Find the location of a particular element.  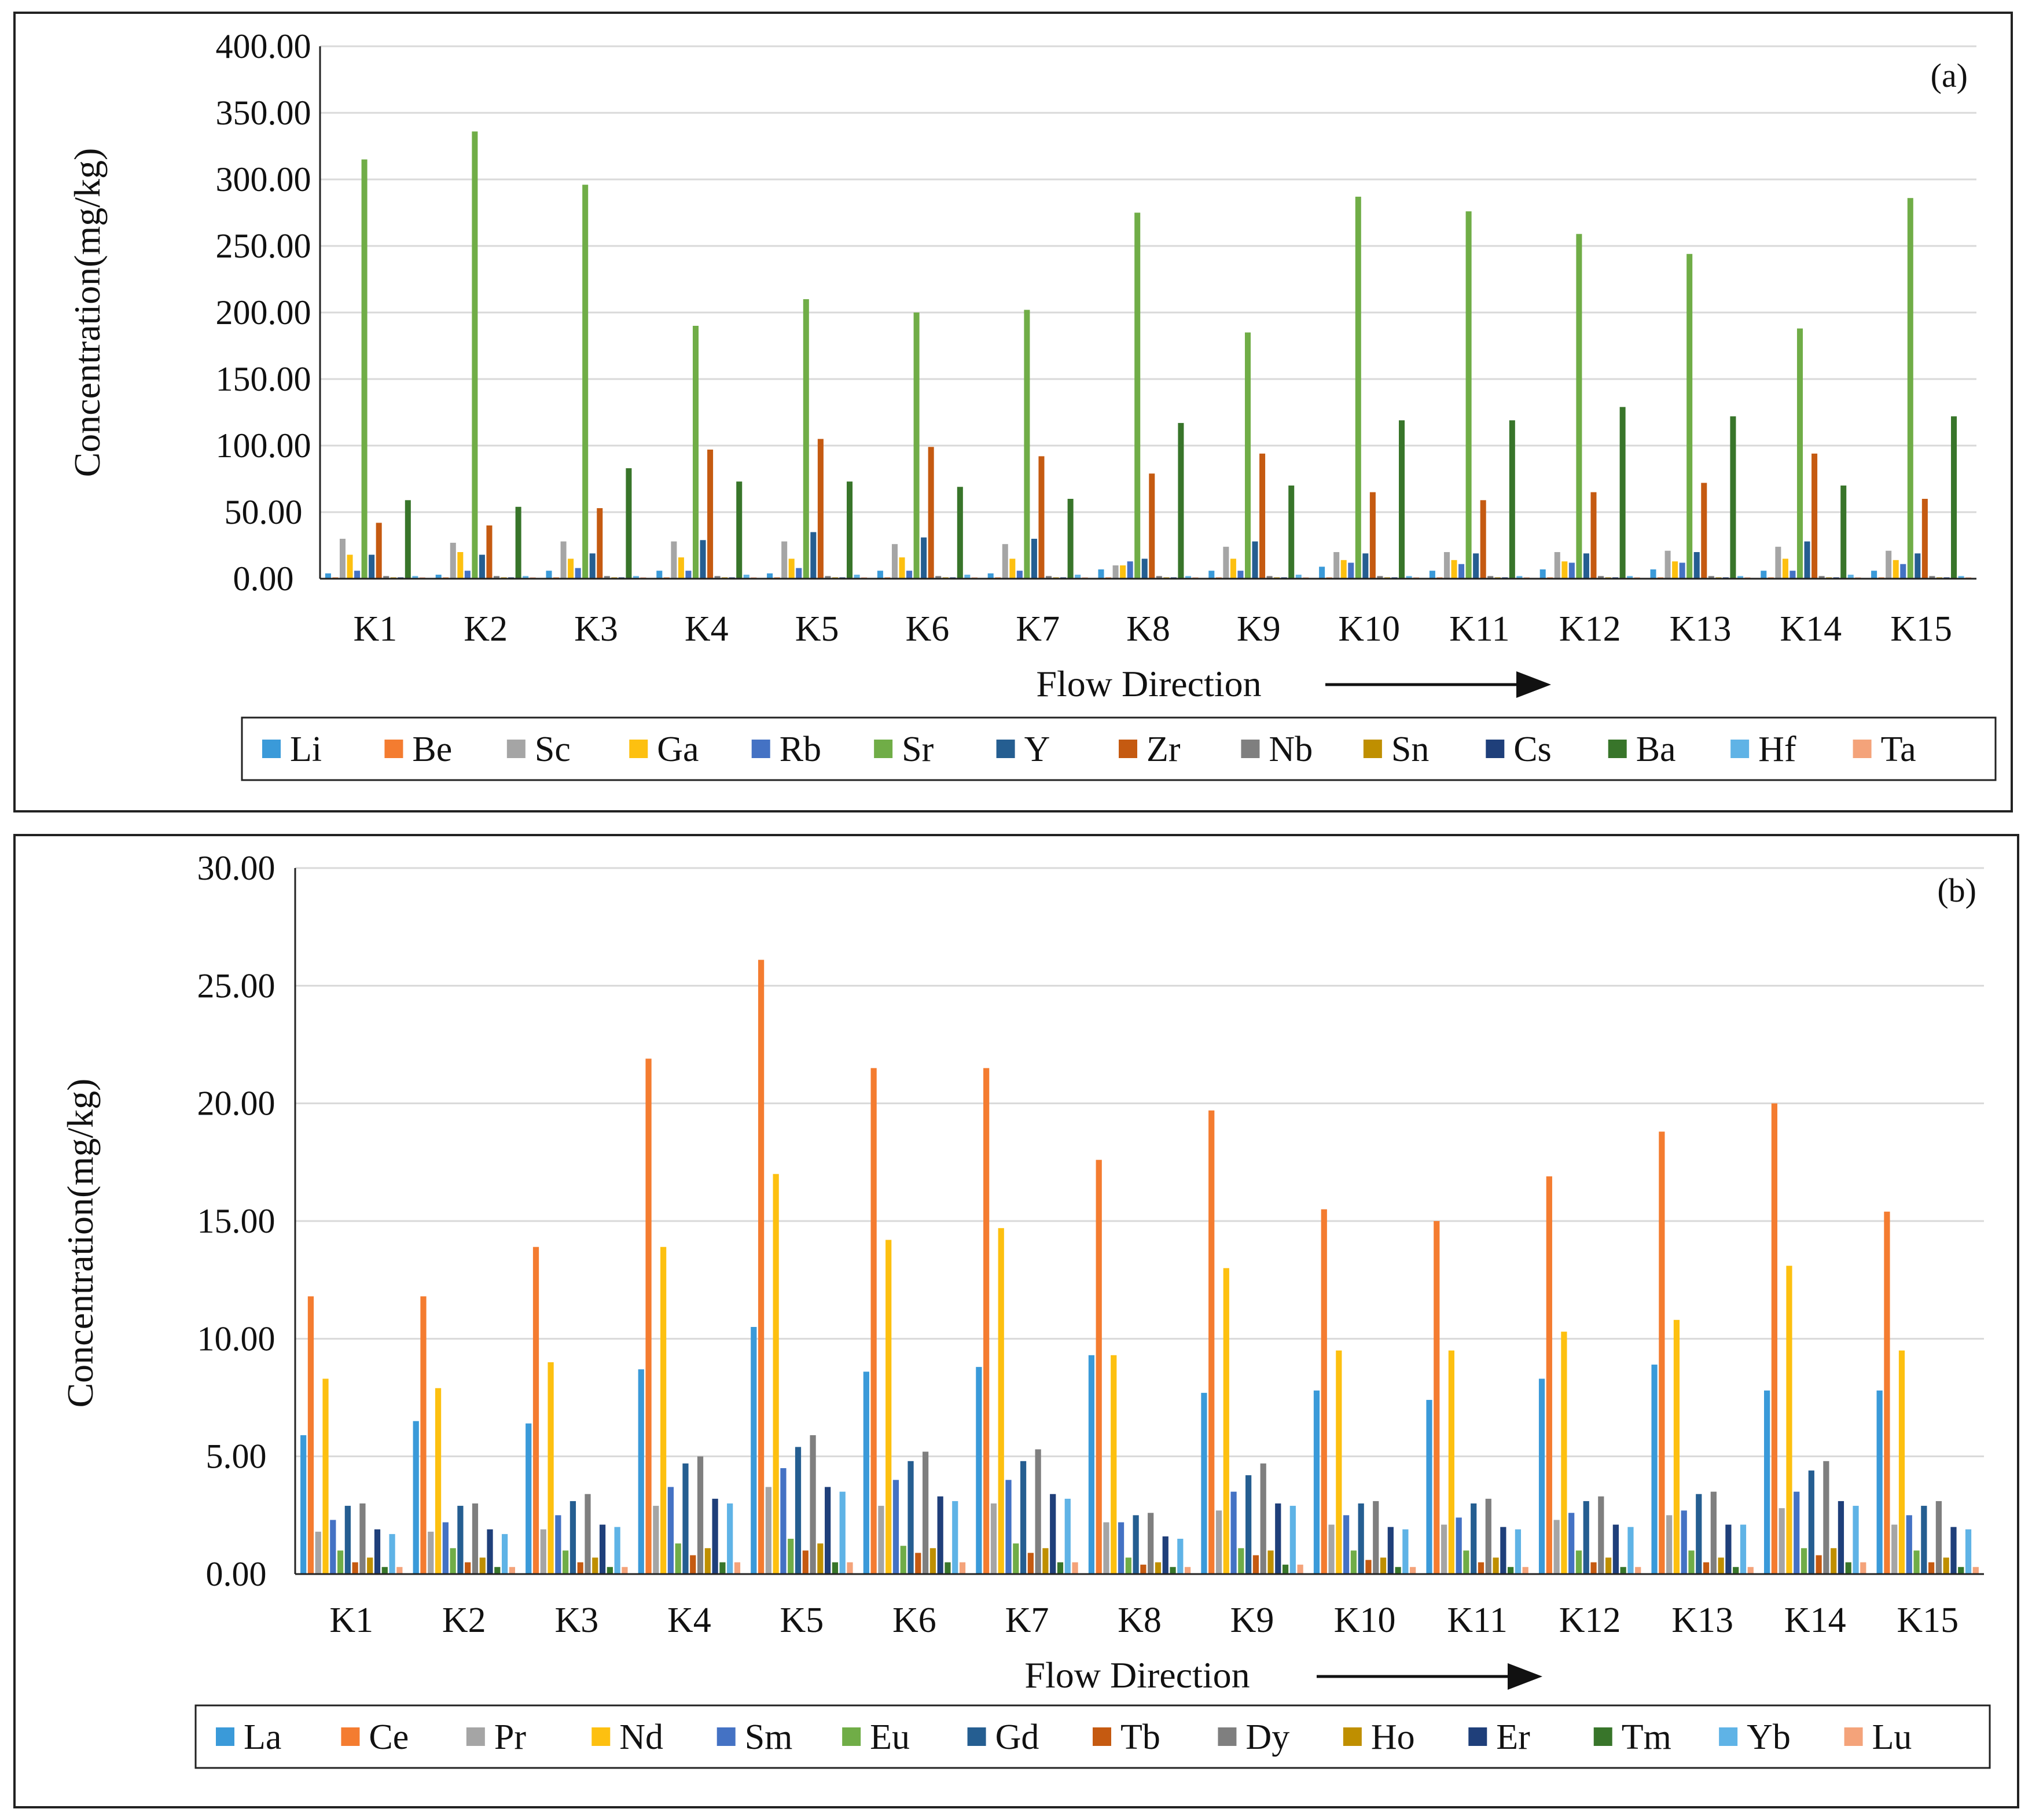

bar-y-k2 is located at coordinates (482, 566).